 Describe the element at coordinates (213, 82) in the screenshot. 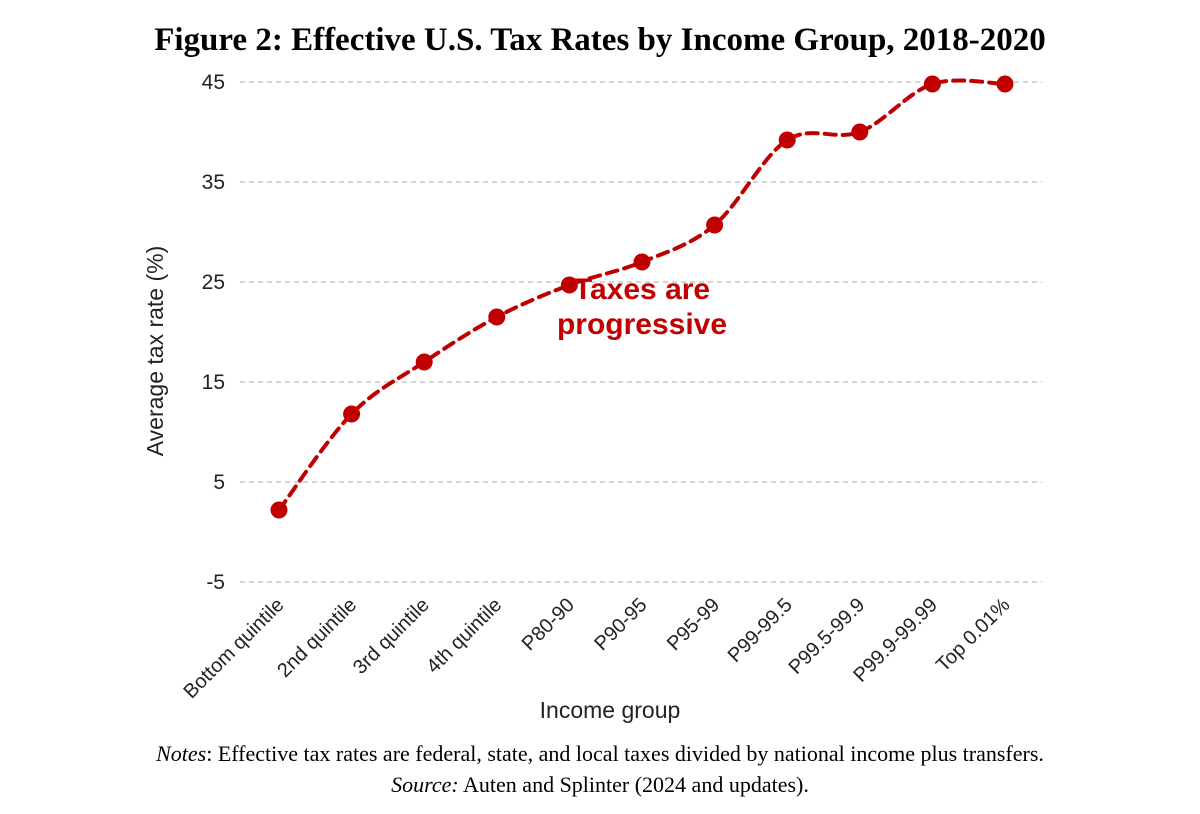

I see `y-tick-label: 45` at that location.